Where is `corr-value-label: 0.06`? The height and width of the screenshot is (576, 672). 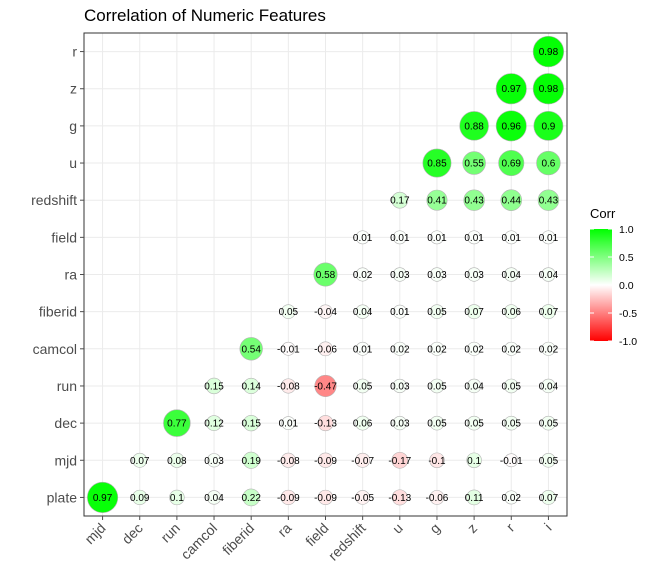 corr-value-label: 0.06 is located at coordinates (363, 424).